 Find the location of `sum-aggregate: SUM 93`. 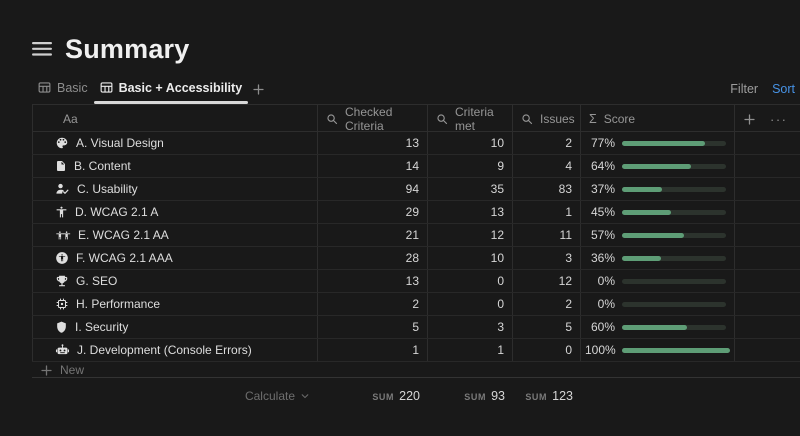

sum-aggregate: SUM 93 is located at coordinates (484, 396).